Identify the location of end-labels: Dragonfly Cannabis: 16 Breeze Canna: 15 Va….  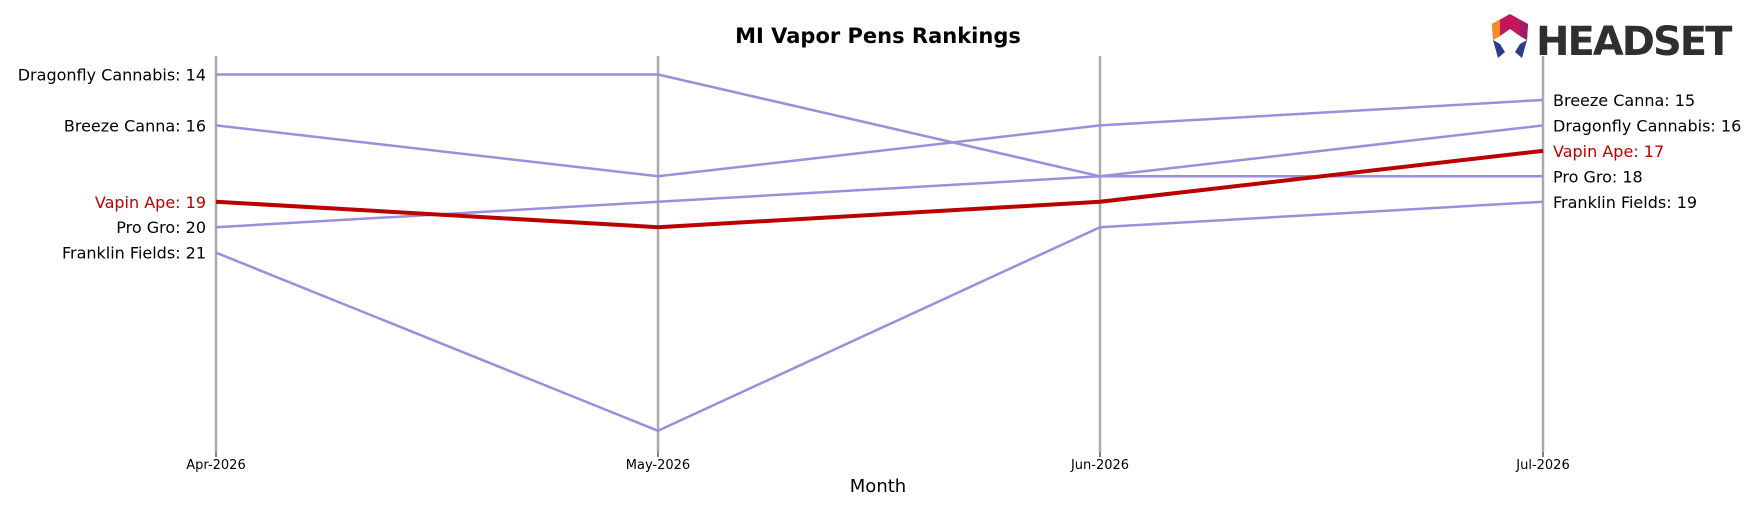
(1647, 151).